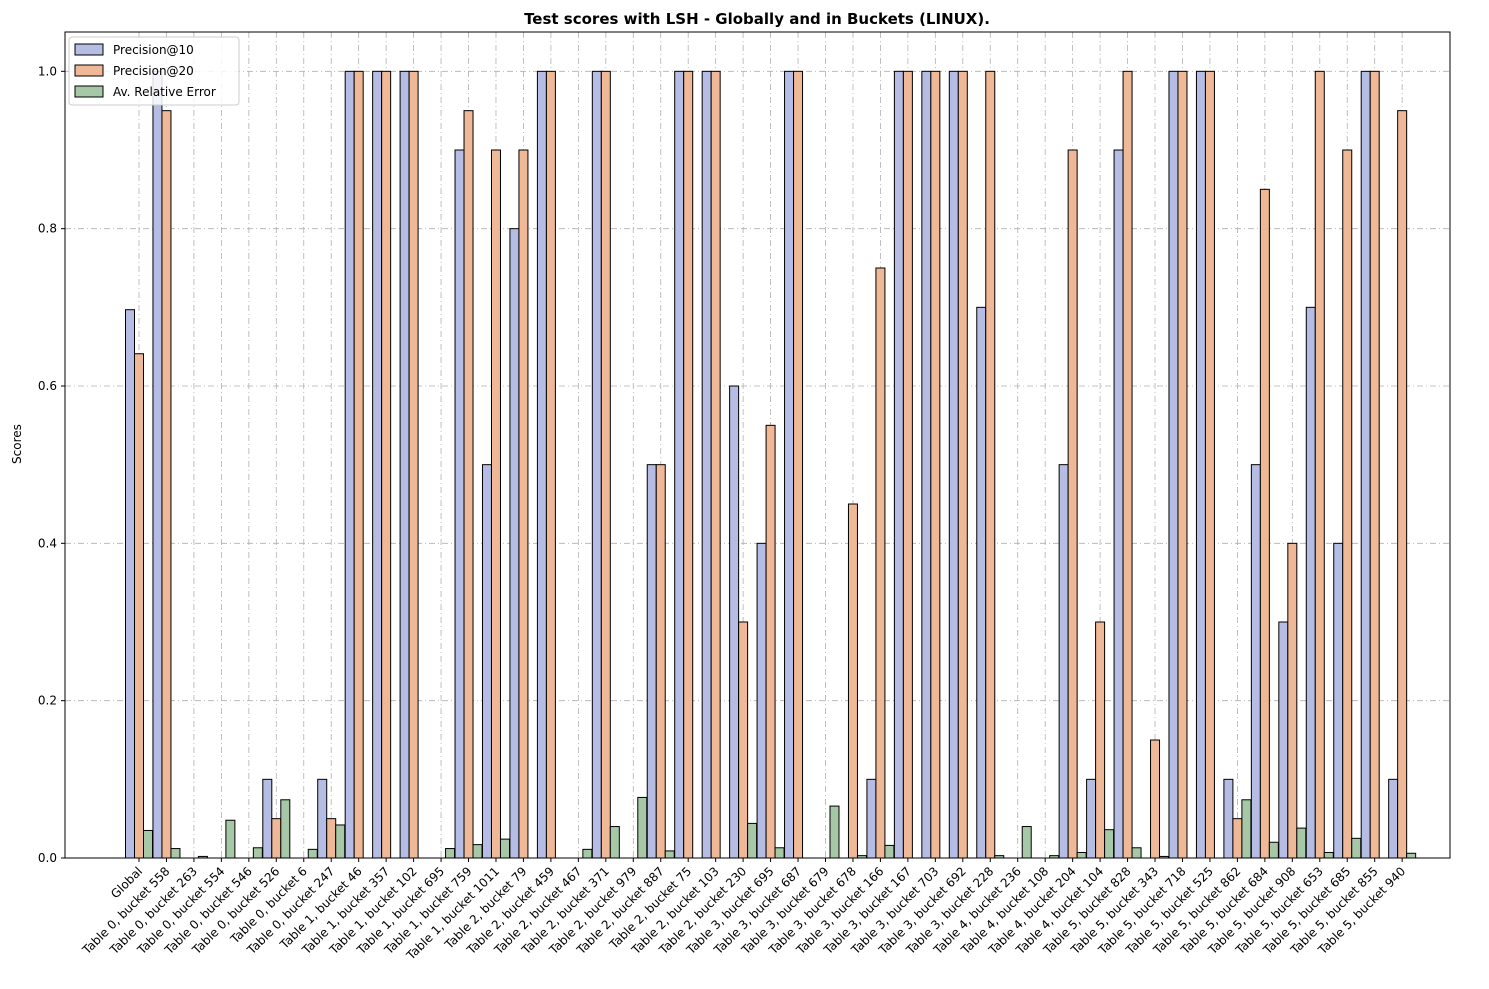  I want to click on y-tick-label: 0.8, so click(47, 229).